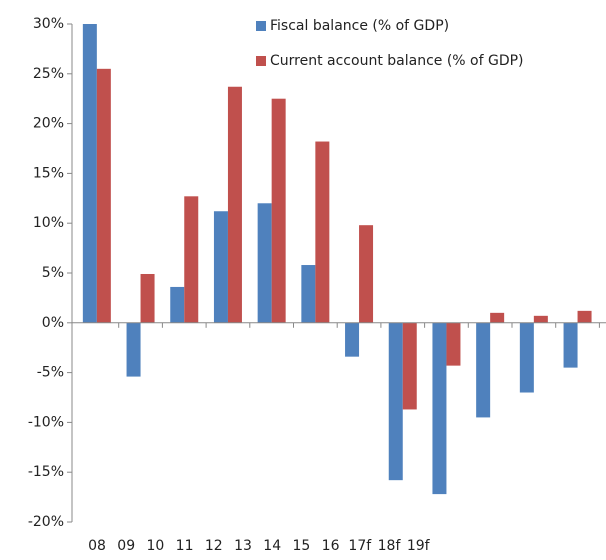  What do you see at coordinates (126, 546) in the screenshot?
I see `x-tick-label: 09` at bounding box center [126, 546].